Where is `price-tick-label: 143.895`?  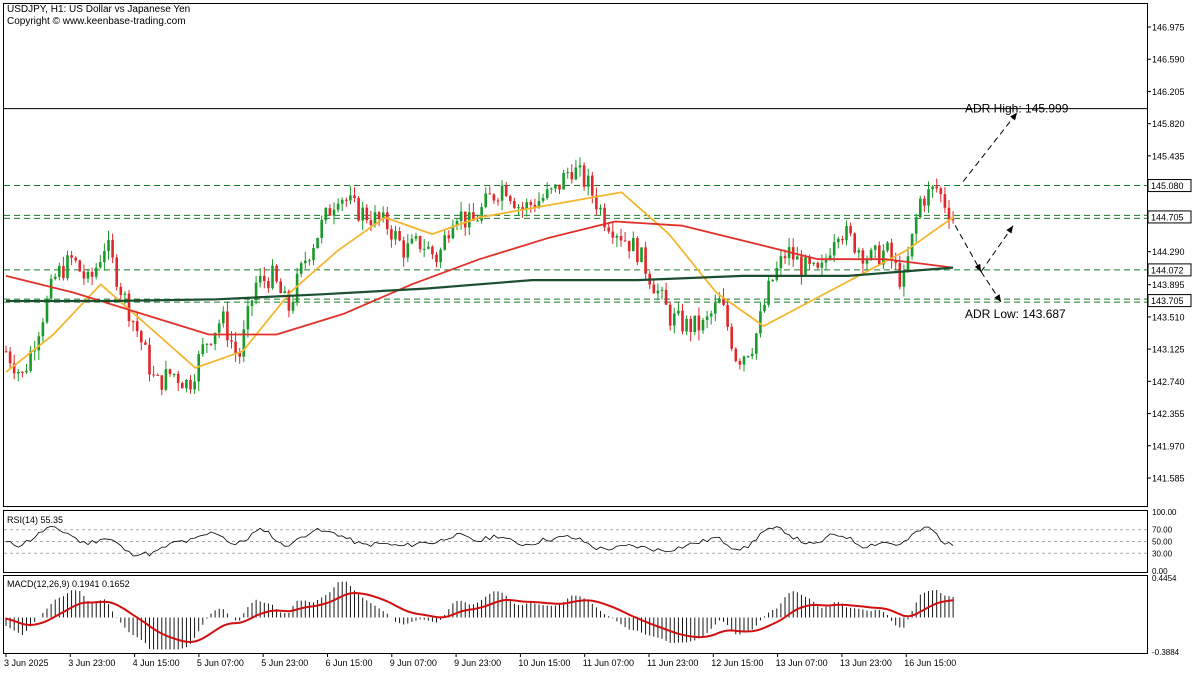 price-tick-label: 143.895 is located at coordinates (1168, 285).